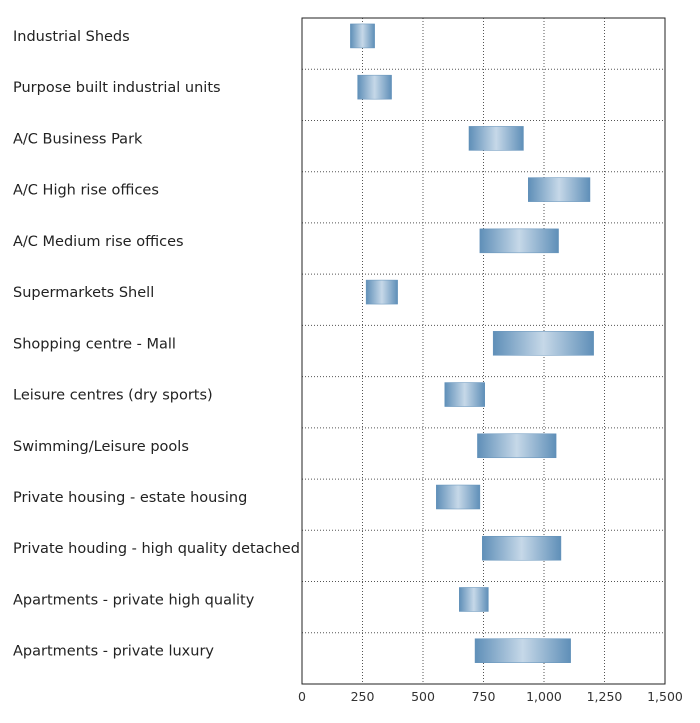 The image size is (700, 723). Describe the element at coordinates (117, 88) in the screenshot. I see `category-label: Purpose built industrial units` at that location.